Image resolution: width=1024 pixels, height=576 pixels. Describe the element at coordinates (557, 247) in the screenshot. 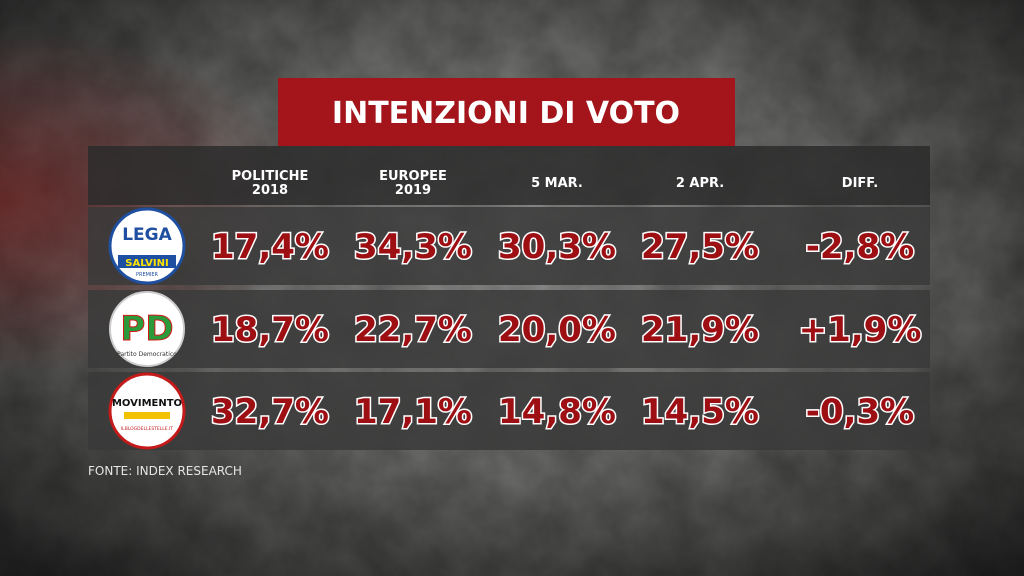

I see `cell-value: 30,3%` at that location.